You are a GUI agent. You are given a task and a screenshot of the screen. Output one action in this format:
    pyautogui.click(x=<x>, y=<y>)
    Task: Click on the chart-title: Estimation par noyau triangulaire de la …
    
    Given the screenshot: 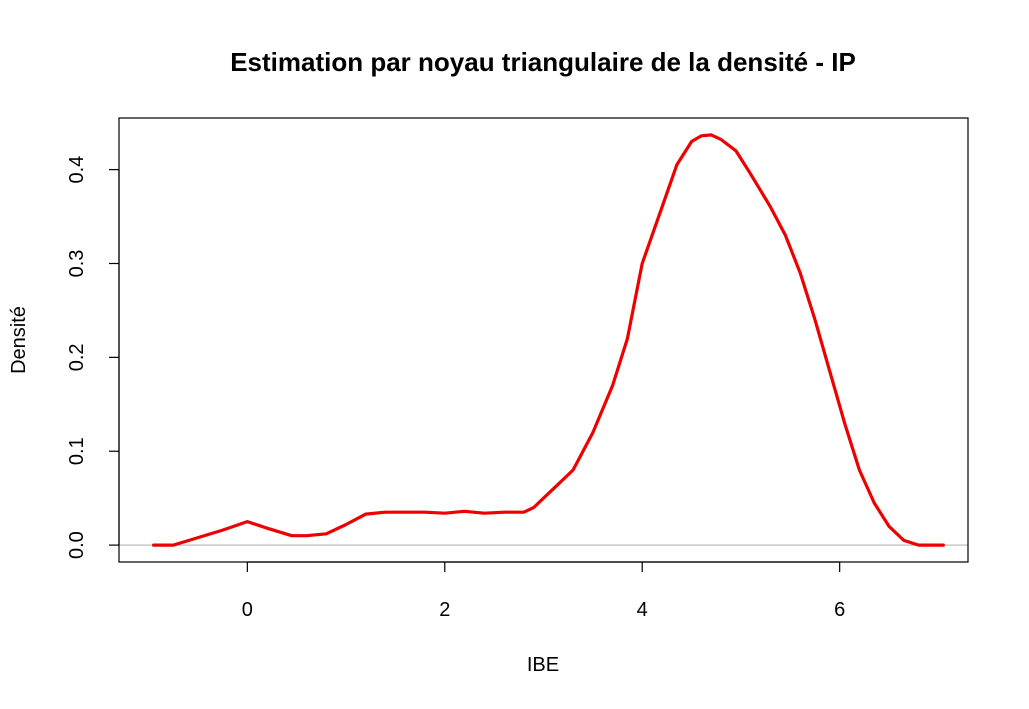 What is the action you would take?
    pyautogui.click(x=543, y=62)
    